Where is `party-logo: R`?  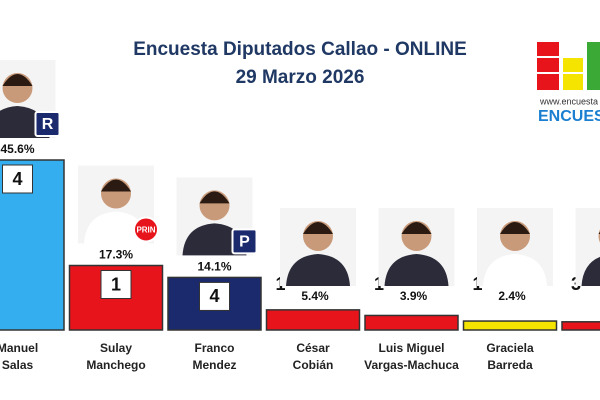
party-logo: R is located at coordinates (48, 124).